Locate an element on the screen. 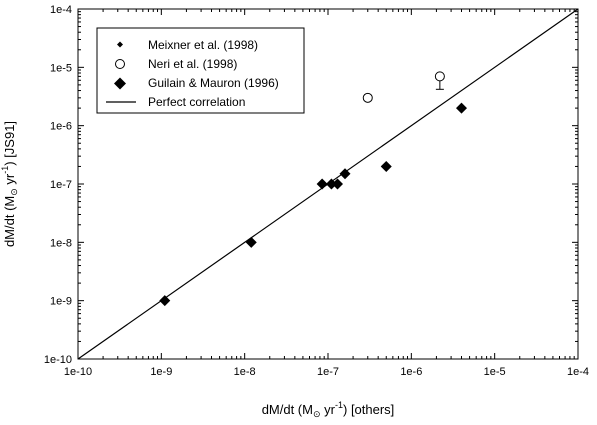 This screenshot has width=597, height=425. legend-marker-neri is located at coordinates (120, 64).